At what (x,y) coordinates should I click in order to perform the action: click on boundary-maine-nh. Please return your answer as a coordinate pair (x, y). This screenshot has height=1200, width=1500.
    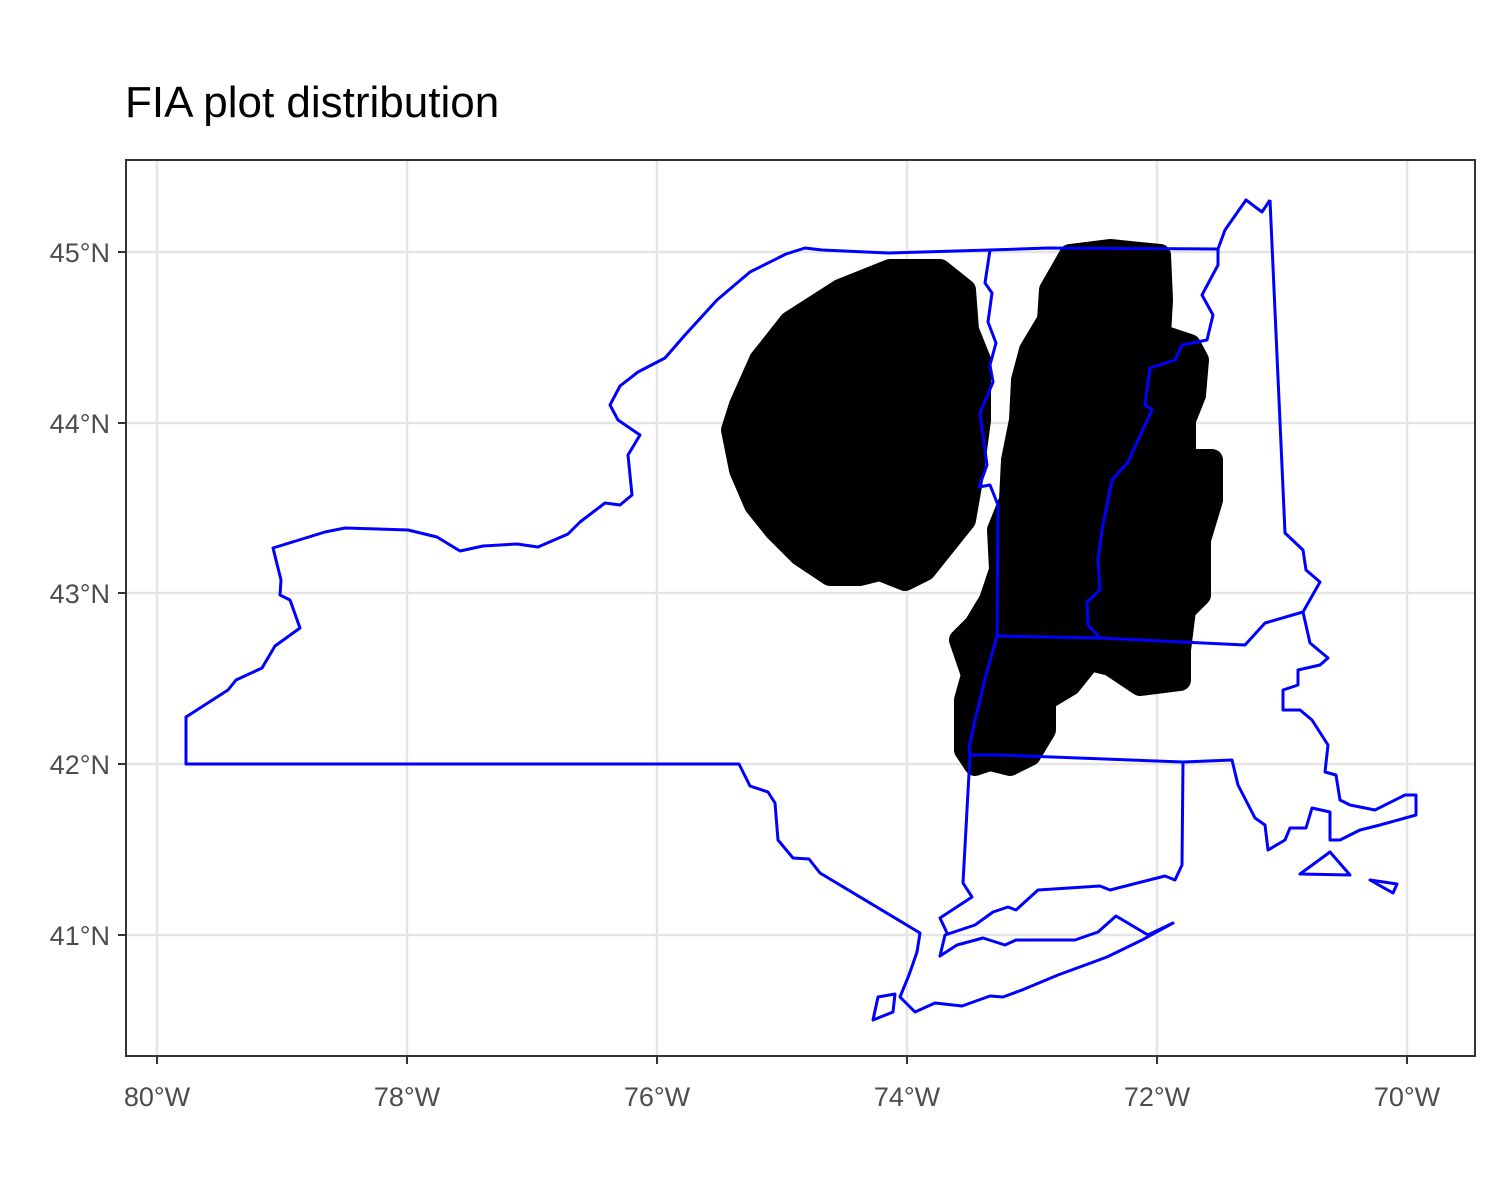
    Looking at the image, I should click on (1244, 224).